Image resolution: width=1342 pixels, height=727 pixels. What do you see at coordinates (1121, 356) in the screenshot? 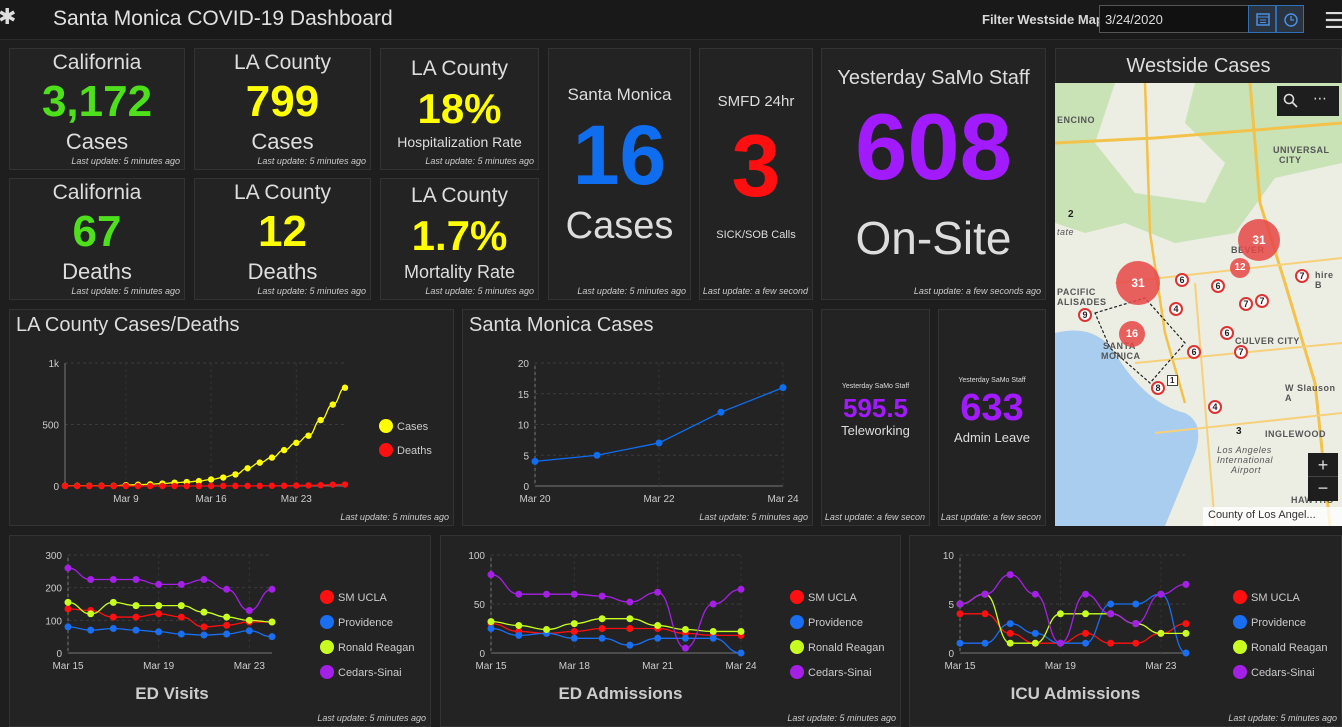
I see `map-place: MONICA` at bounding box center [1121, 356].